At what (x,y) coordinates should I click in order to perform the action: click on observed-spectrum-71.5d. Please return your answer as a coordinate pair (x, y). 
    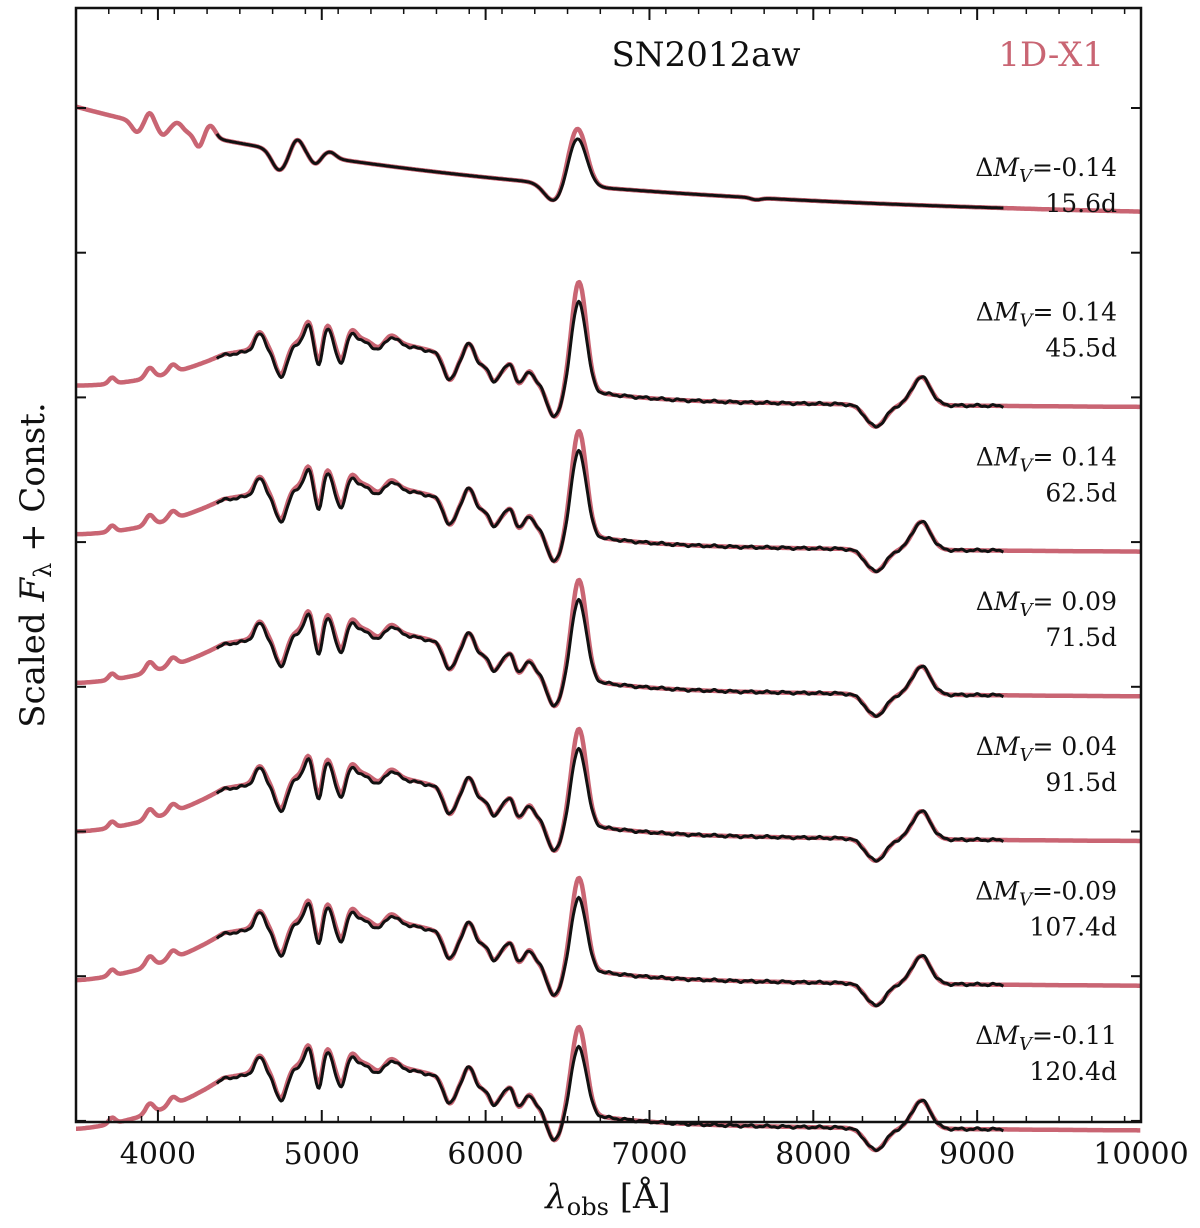
    Looking at the image, I should click on (610, 657).